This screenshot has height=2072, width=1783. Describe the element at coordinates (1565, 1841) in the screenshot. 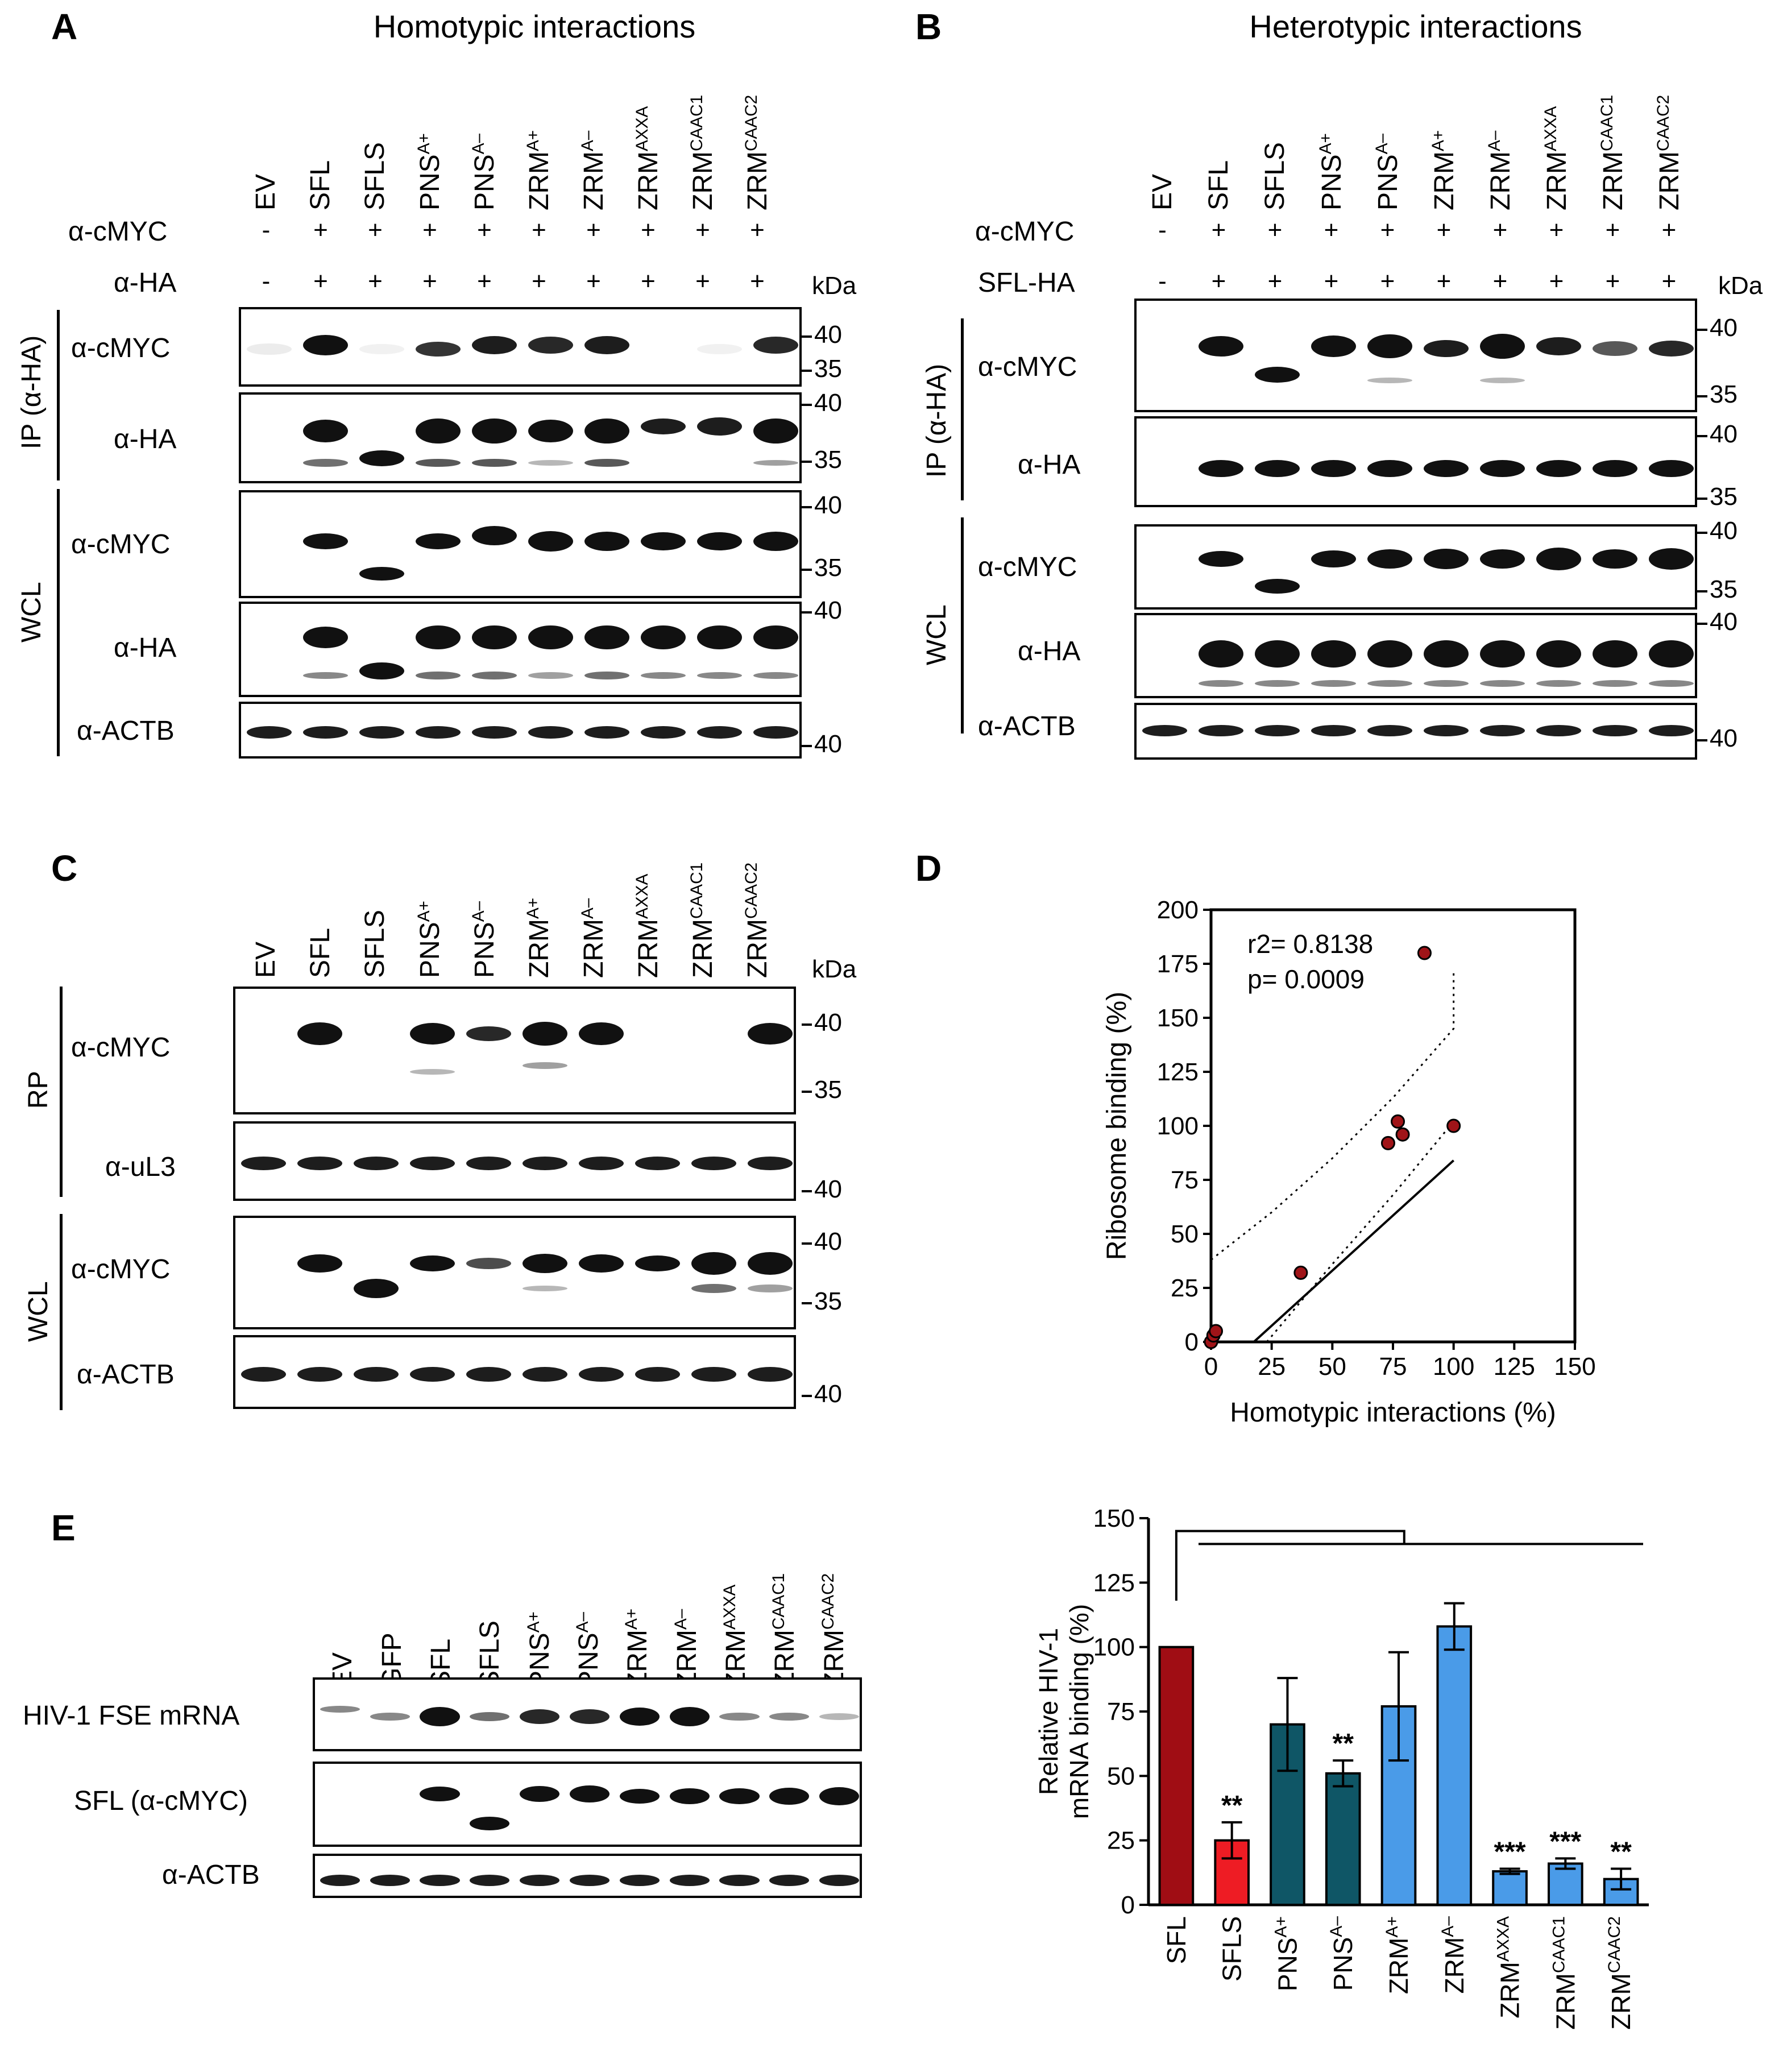

I see `significance-mark: ***` at that location.